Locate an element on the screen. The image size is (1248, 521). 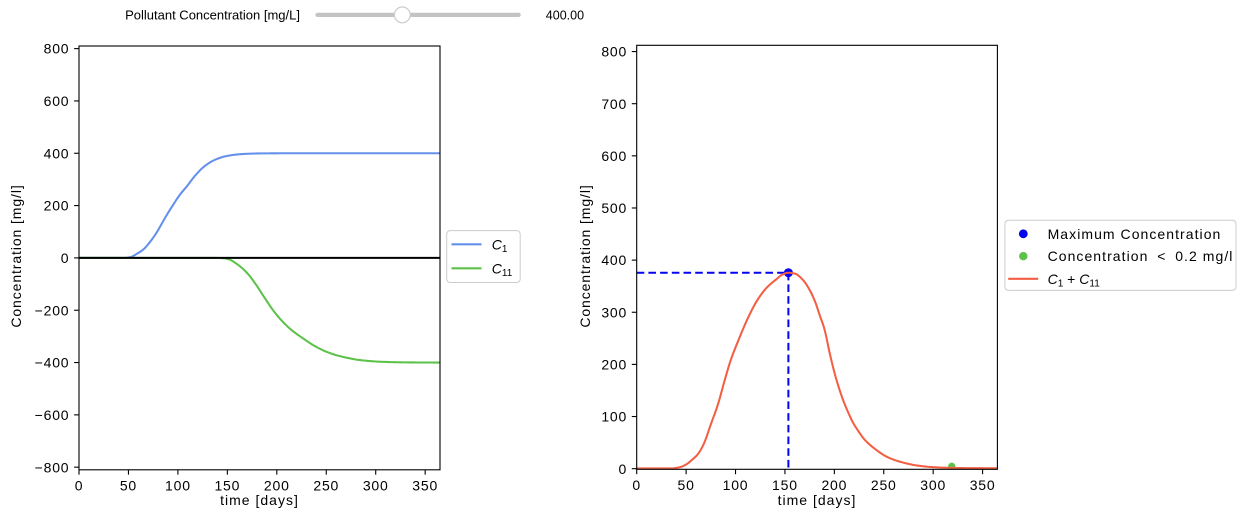
svg-text: Concentration < 0.2 mg/l is located at coordinates (1141, 256).